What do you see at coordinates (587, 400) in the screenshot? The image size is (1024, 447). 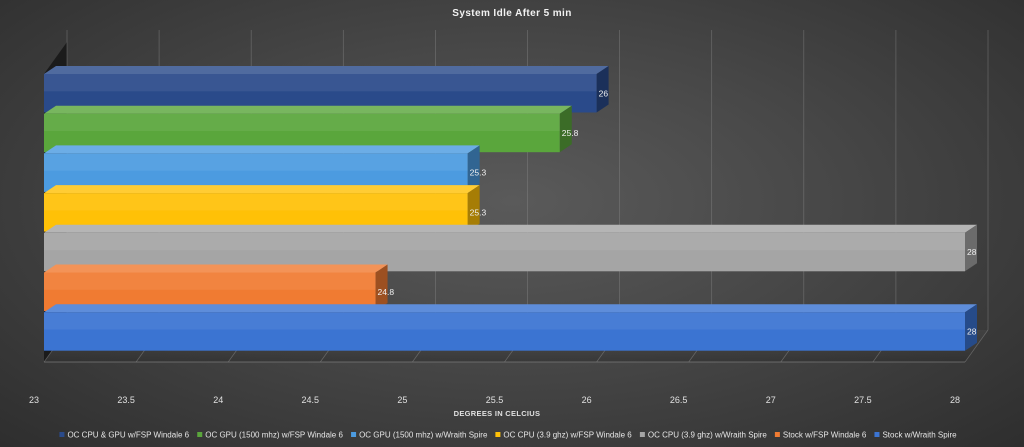 I see `x-tick-label: 26` at bounding box center [587, 400].